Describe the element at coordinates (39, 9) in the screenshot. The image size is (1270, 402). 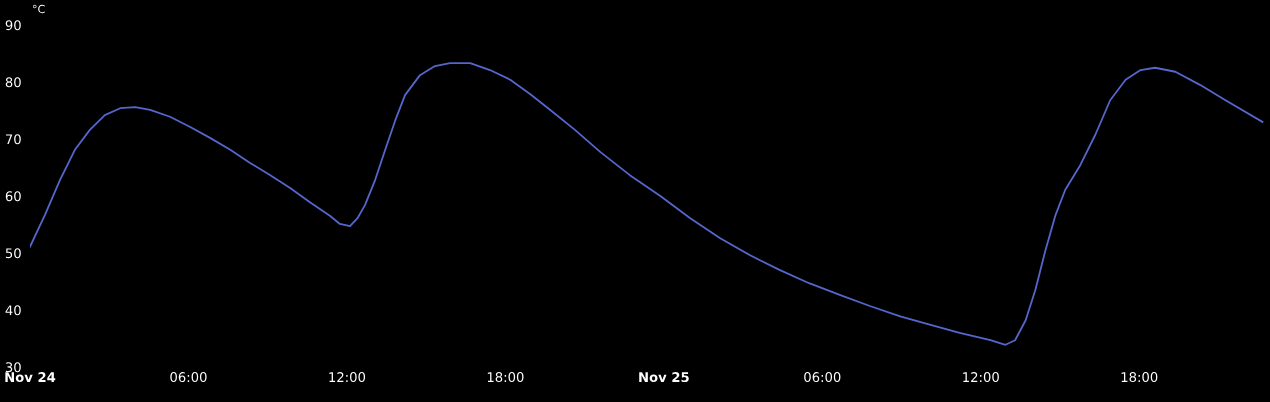
I see `y-axis-title: °C` at that location.